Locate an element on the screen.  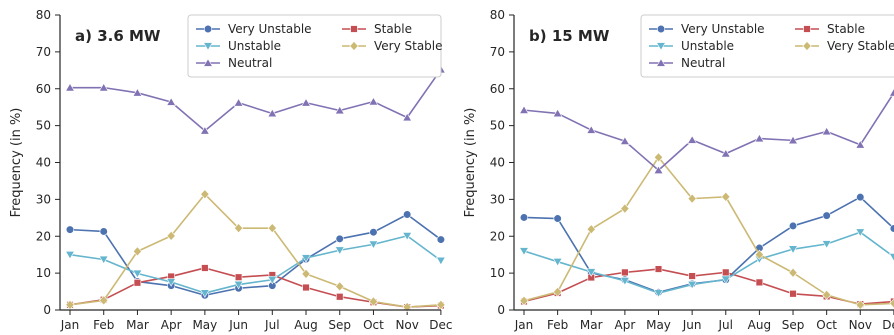
legend-marker-stable is located at coordinates (354, 29).